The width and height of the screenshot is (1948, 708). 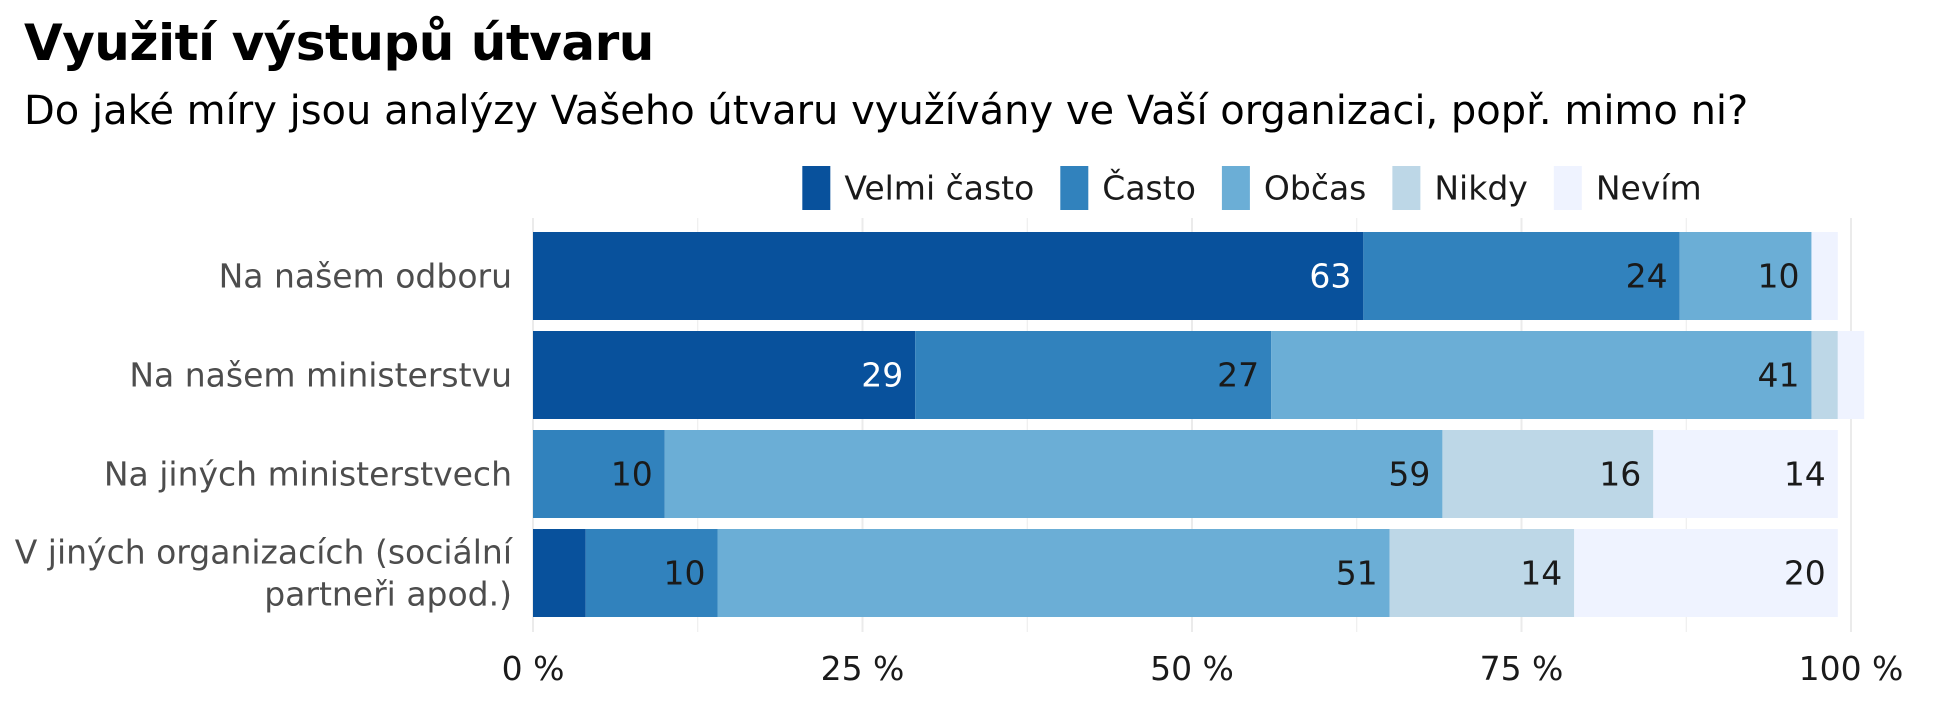 What do you see at coordinates (1357, 573) in the screenshot?
I see `data-label: 51` at bounding box center [1357, 573].